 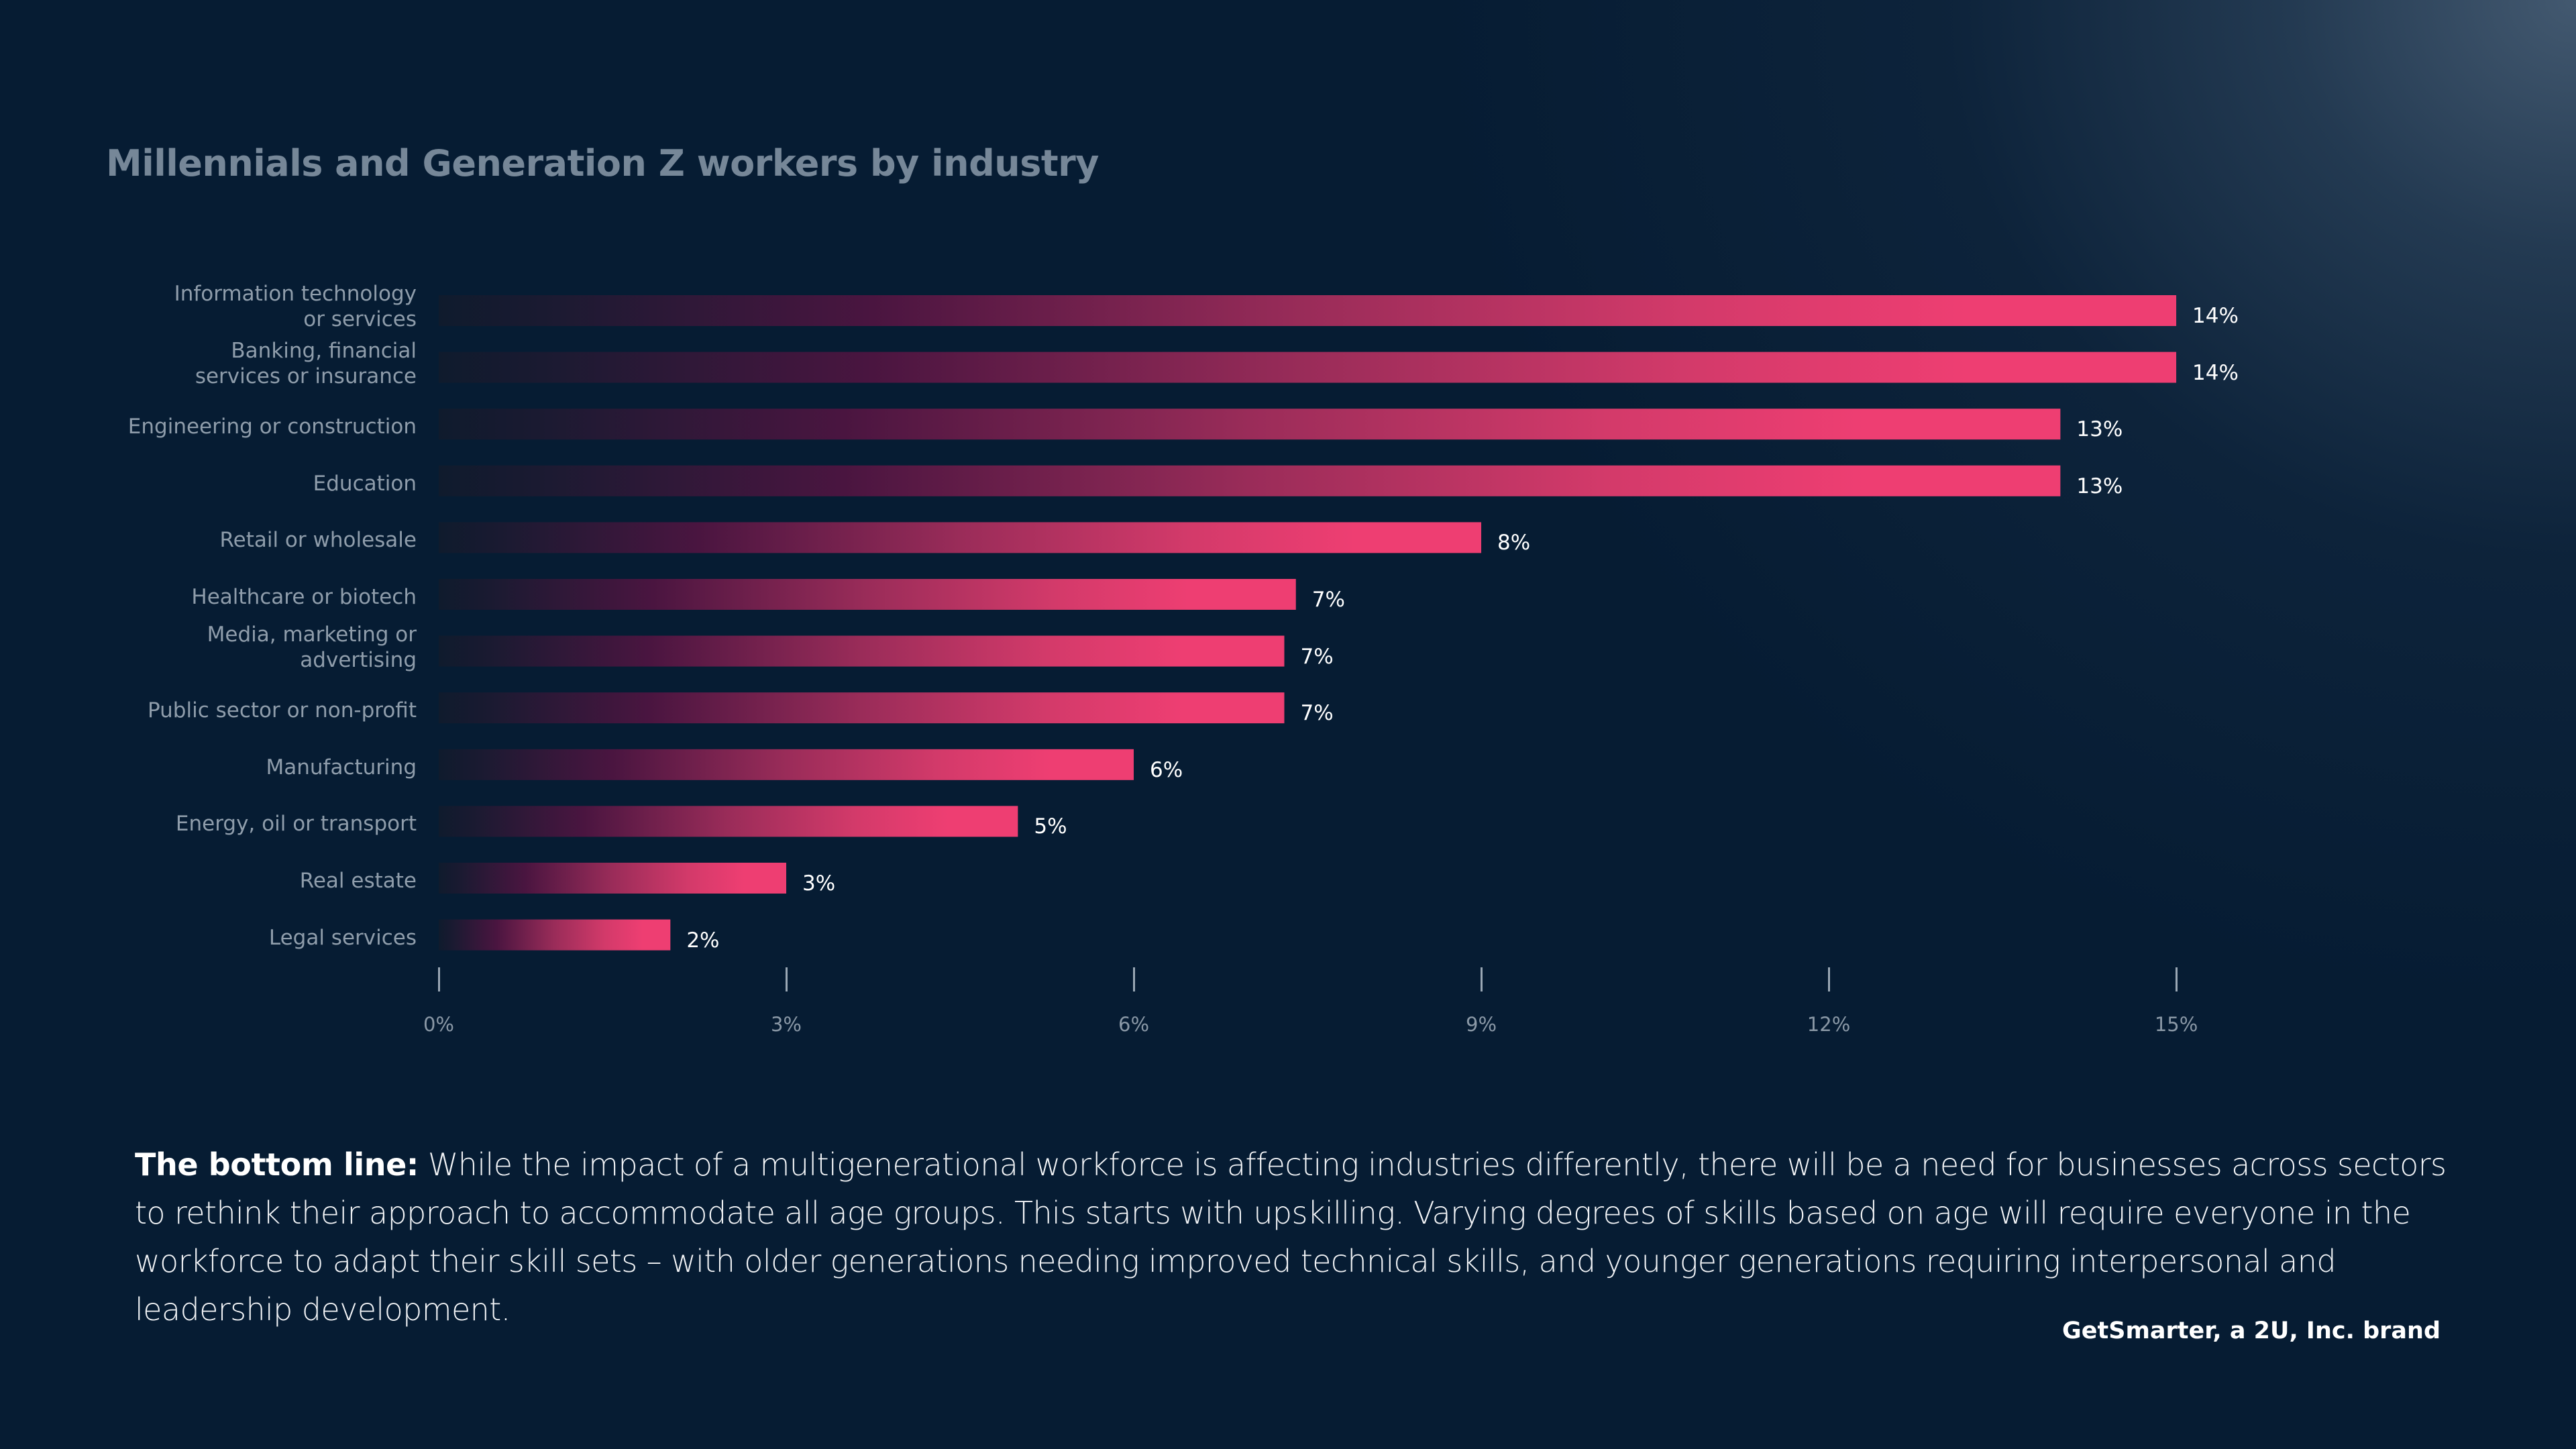 What do you see at coordinates (358, 881) in the screenshot?
I see `category-label: Real estate` at bounding box center [358, 881].